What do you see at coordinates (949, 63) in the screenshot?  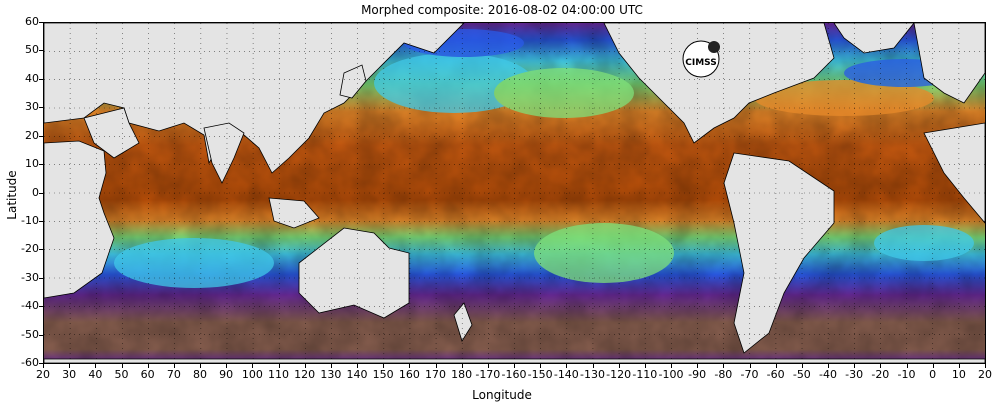 I see `europe` at bounding box center [949, 63].